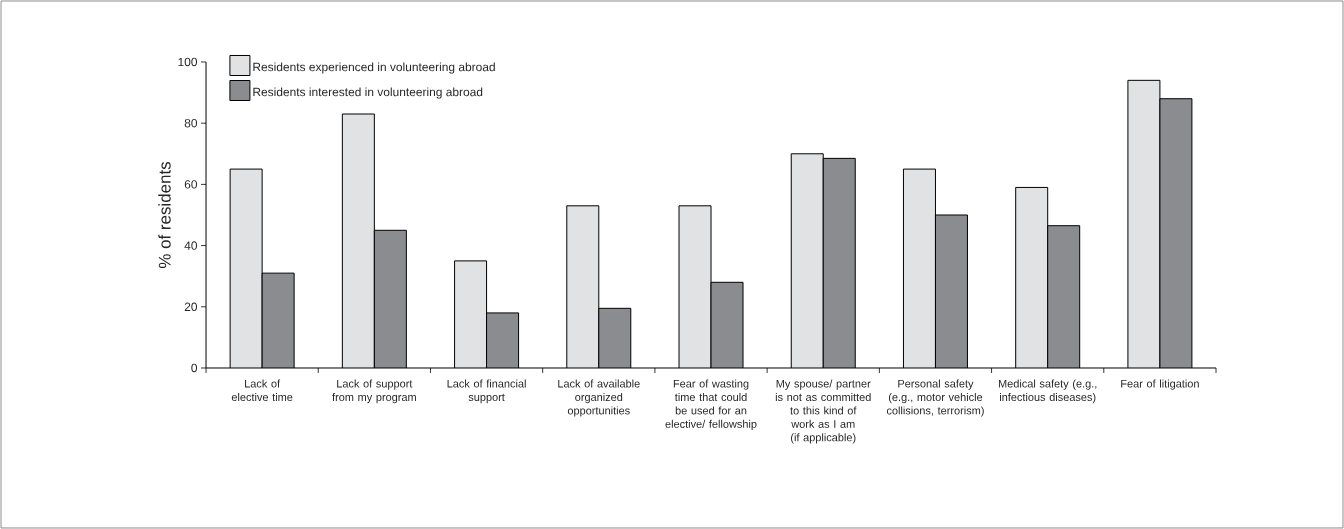 The height and width of the screenshot is (529, 1344). Describe the element at coordinates (188, 62) in the screenshot. I see `y-tick-label: 100` at that location.